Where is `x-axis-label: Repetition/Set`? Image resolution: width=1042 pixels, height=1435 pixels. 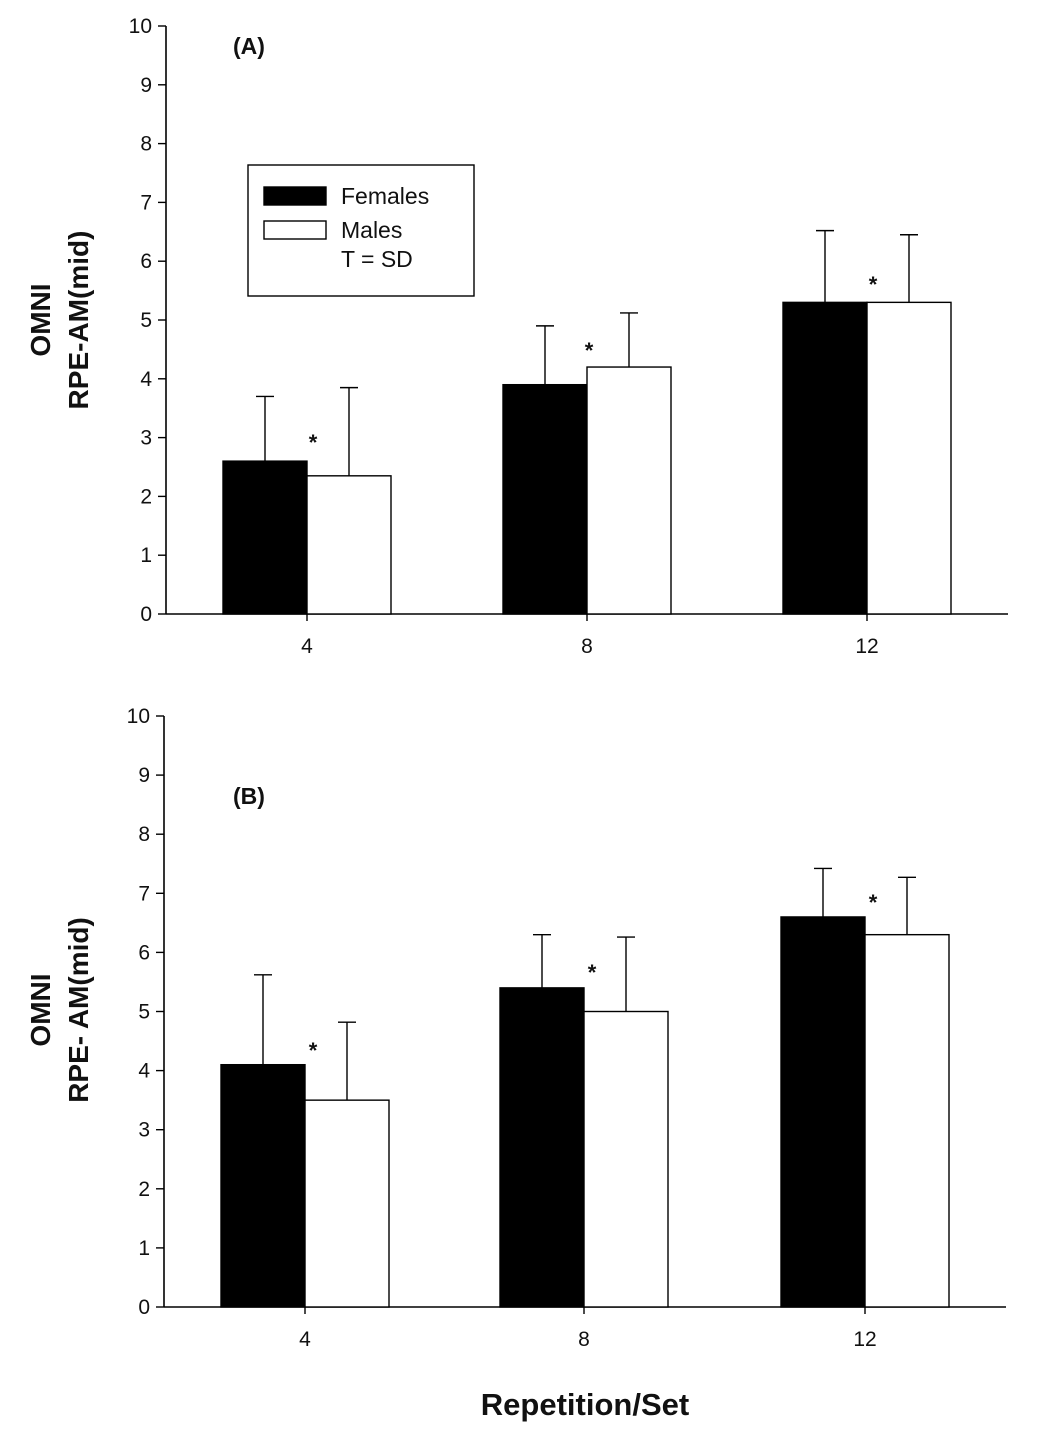
x-axis-label: Repetition/Set is located at coordinates (585, 1404).